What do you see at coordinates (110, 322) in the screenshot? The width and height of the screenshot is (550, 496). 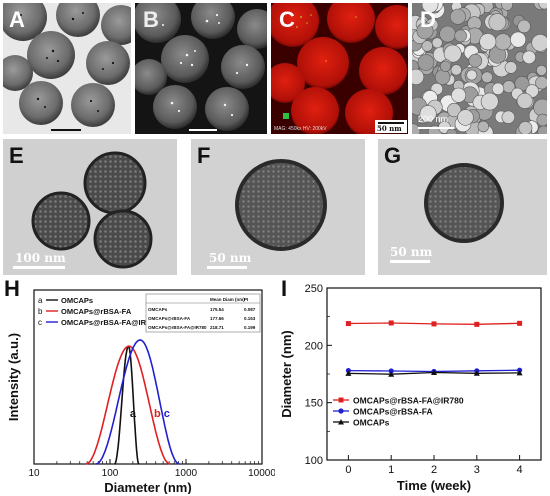 I see `legend-label-c: OMCAPs@rBSA-FA@IR780` at bounding box center [110, 322].